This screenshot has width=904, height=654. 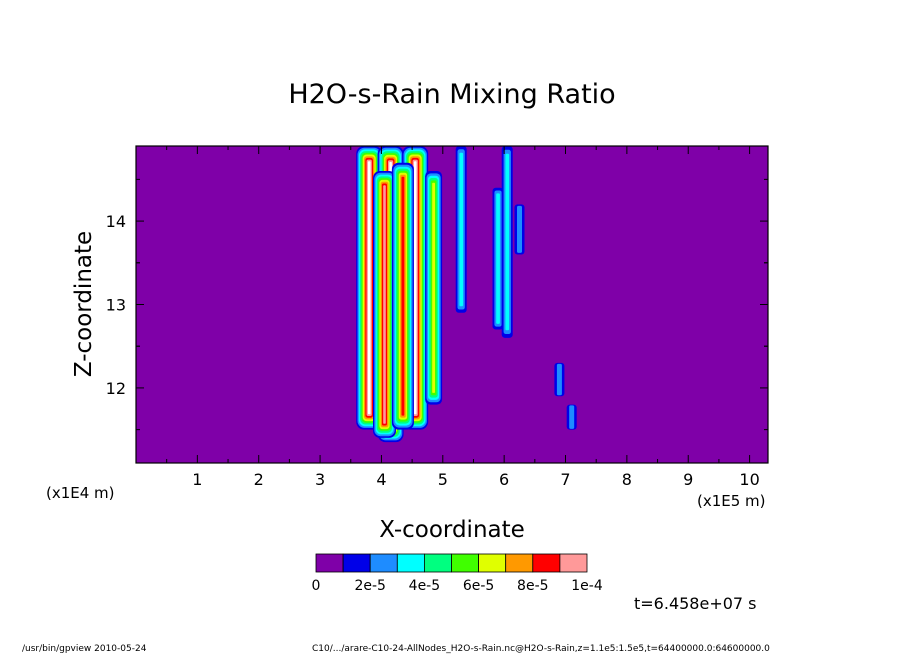 I want to click on colorbar-label: 0, so click(x=316, y=586).